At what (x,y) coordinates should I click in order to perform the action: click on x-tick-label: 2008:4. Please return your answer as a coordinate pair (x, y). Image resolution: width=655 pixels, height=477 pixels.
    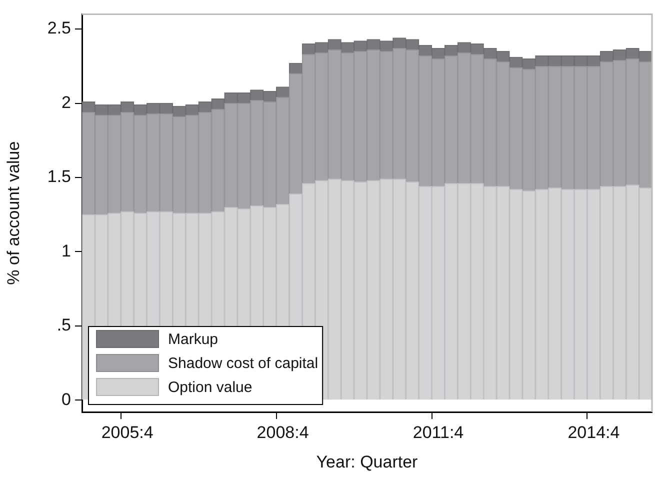
    Looking at the image, I should click on (282, 432).